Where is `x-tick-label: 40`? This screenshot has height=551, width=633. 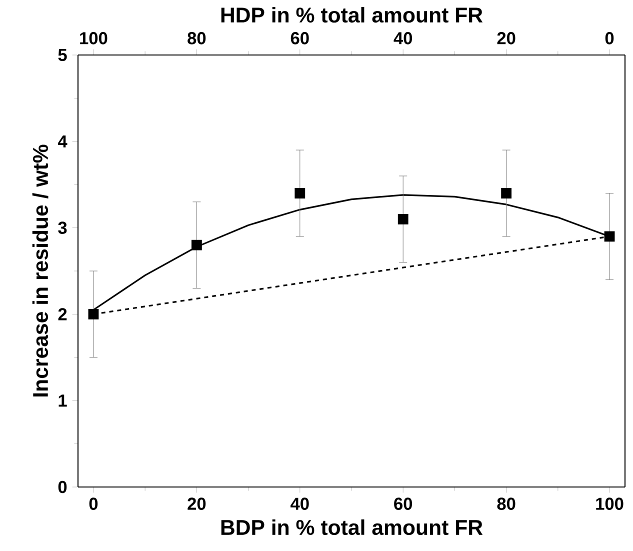 x-tick-label: 40 is located at coordinates (299, 504).